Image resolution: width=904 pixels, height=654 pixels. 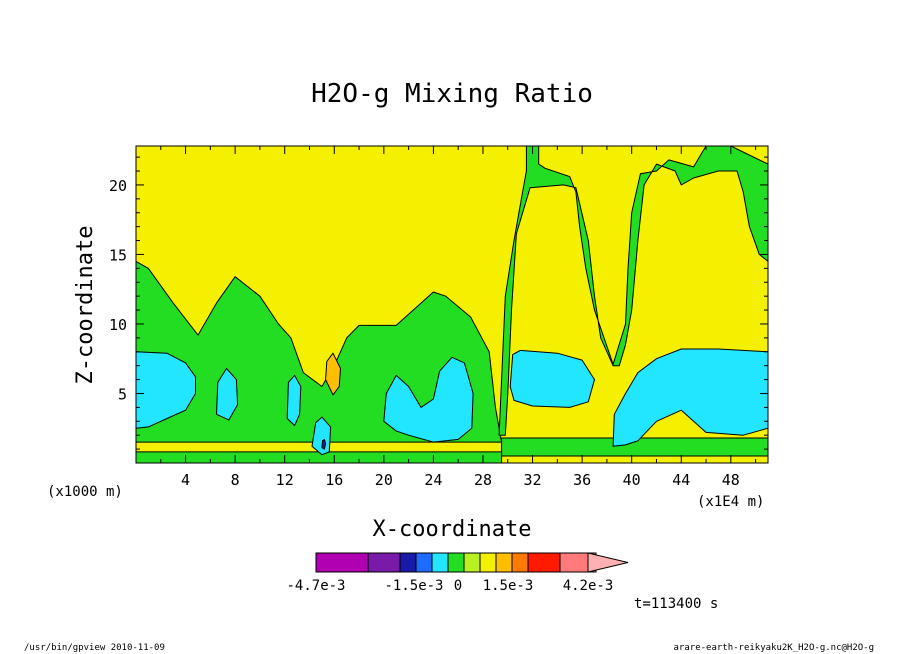 What do you see at coordinates (508, 586) in the screenshot?
I see `legend-label: 1.5e-3` at bounding box center [508, 586].